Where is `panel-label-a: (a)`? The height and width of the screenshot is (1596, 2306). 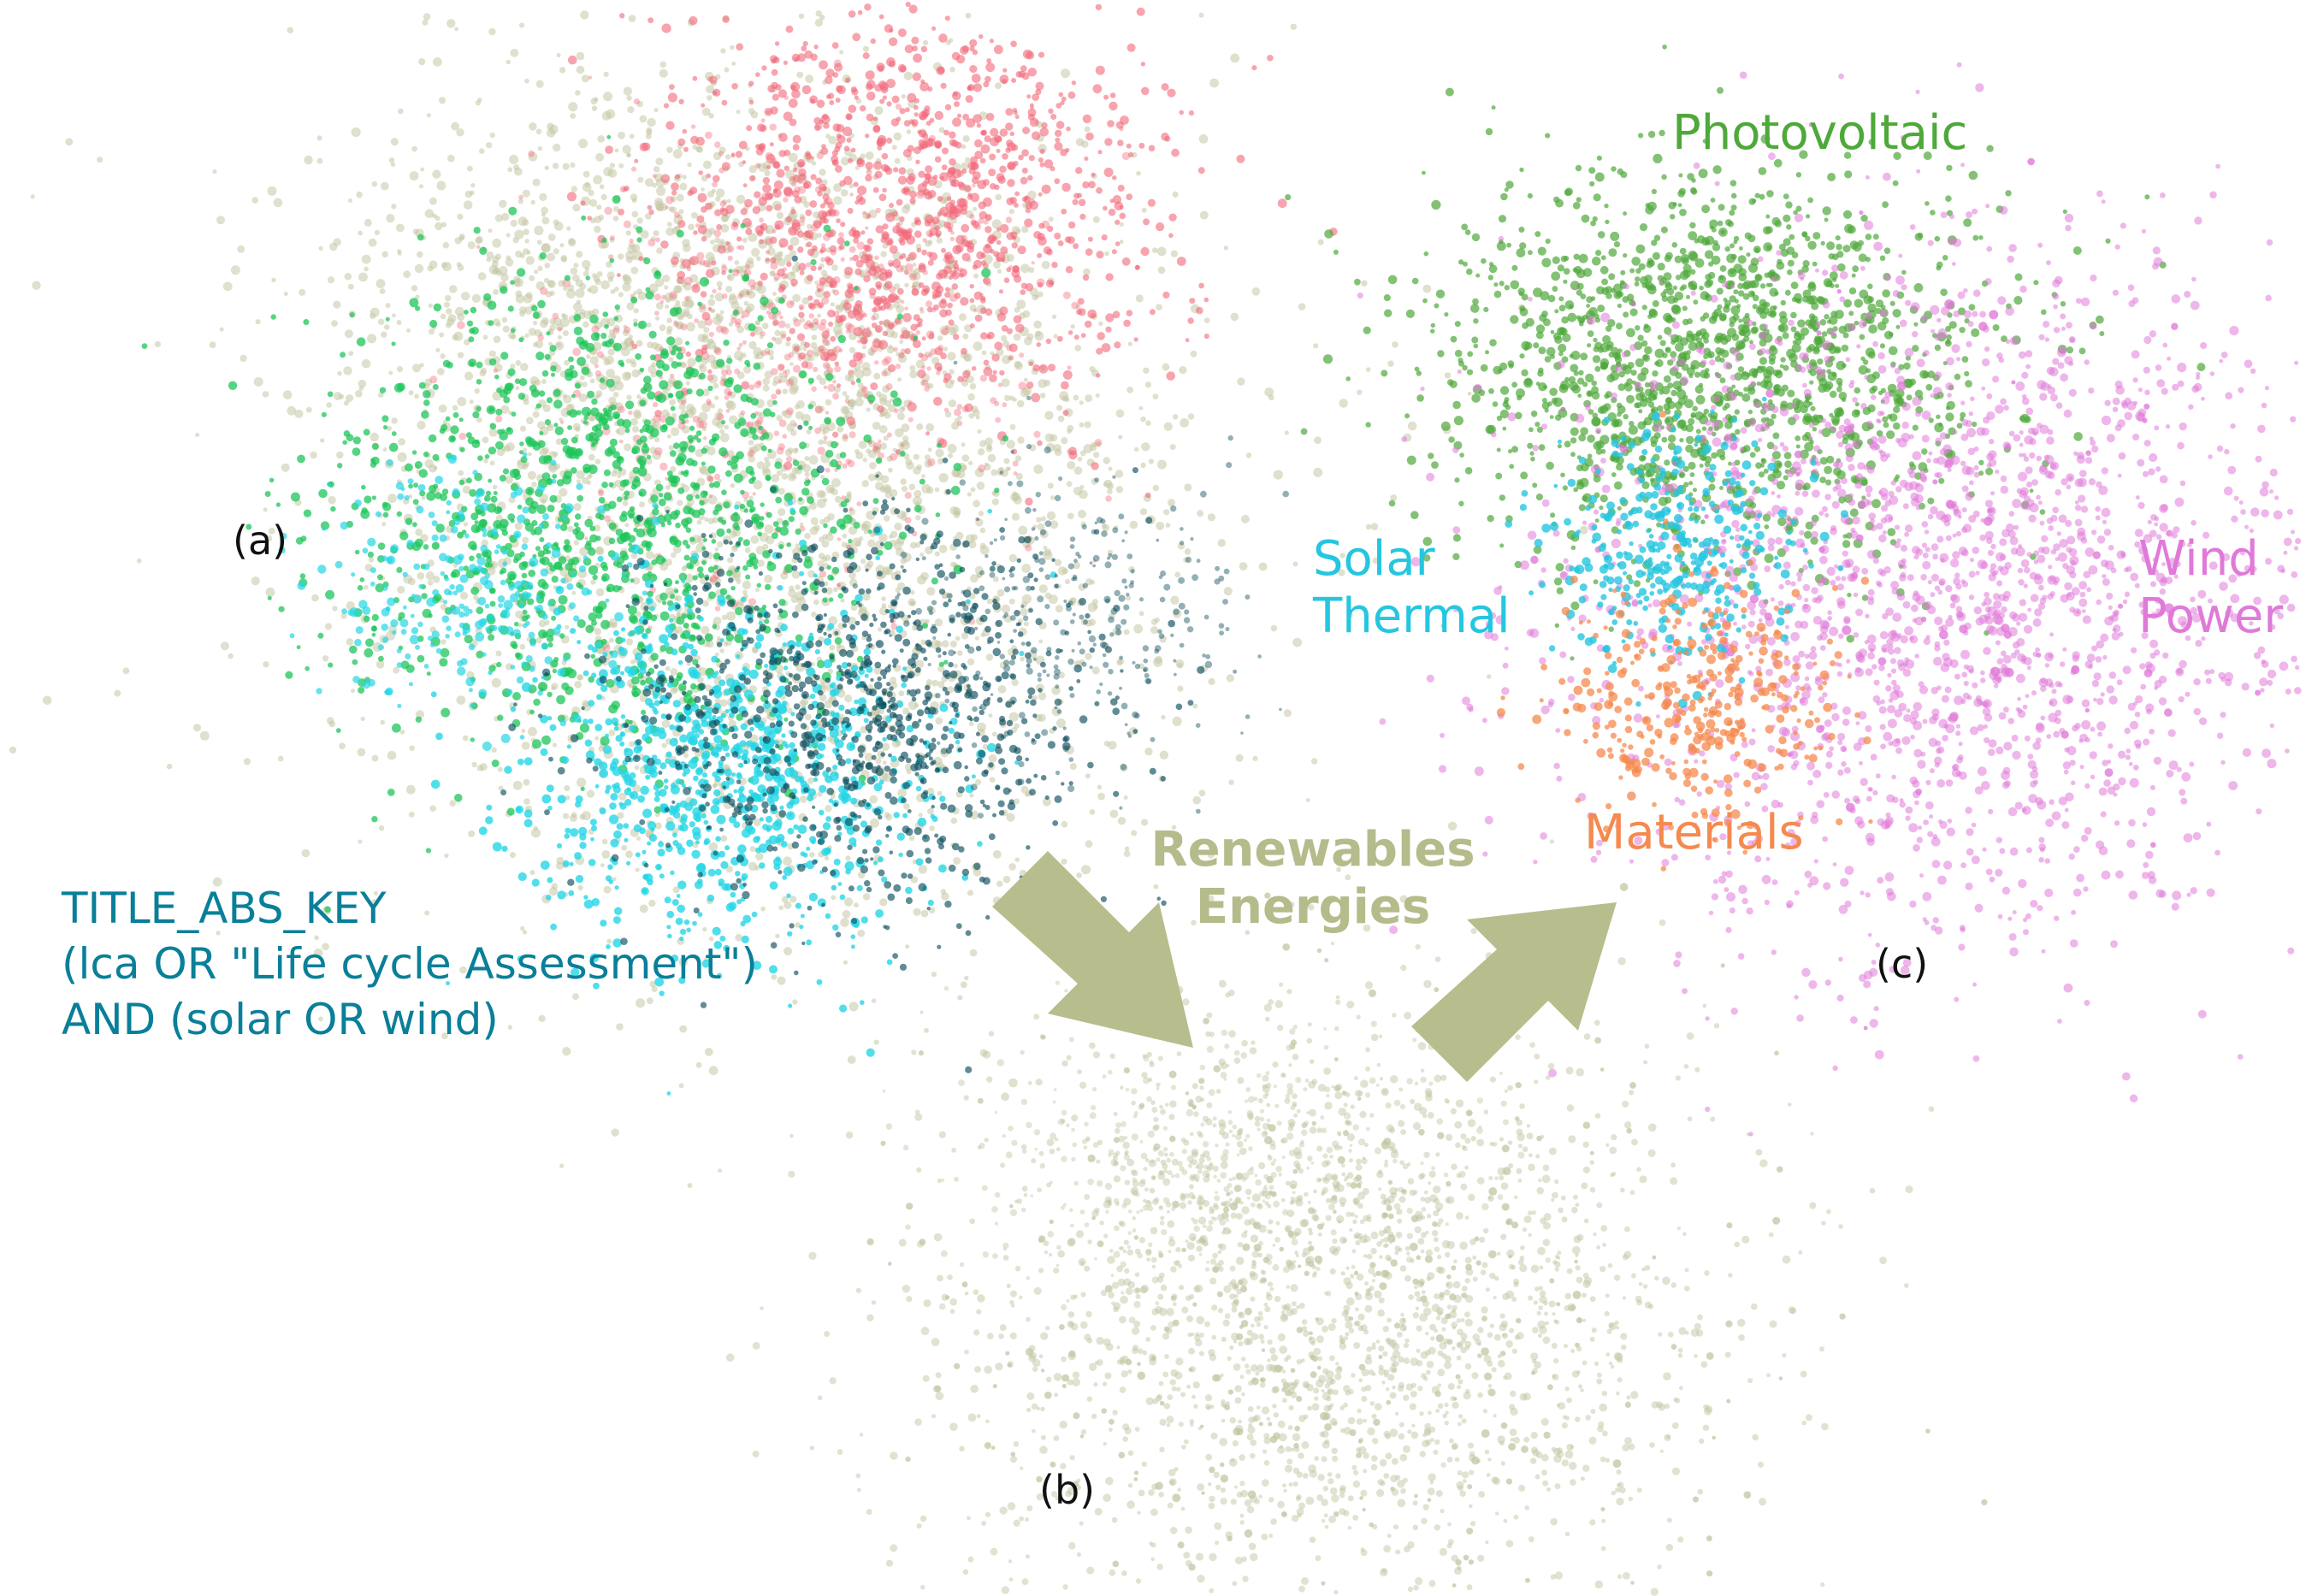 panel-label-a: (a) is located at coordinates (261, 540).